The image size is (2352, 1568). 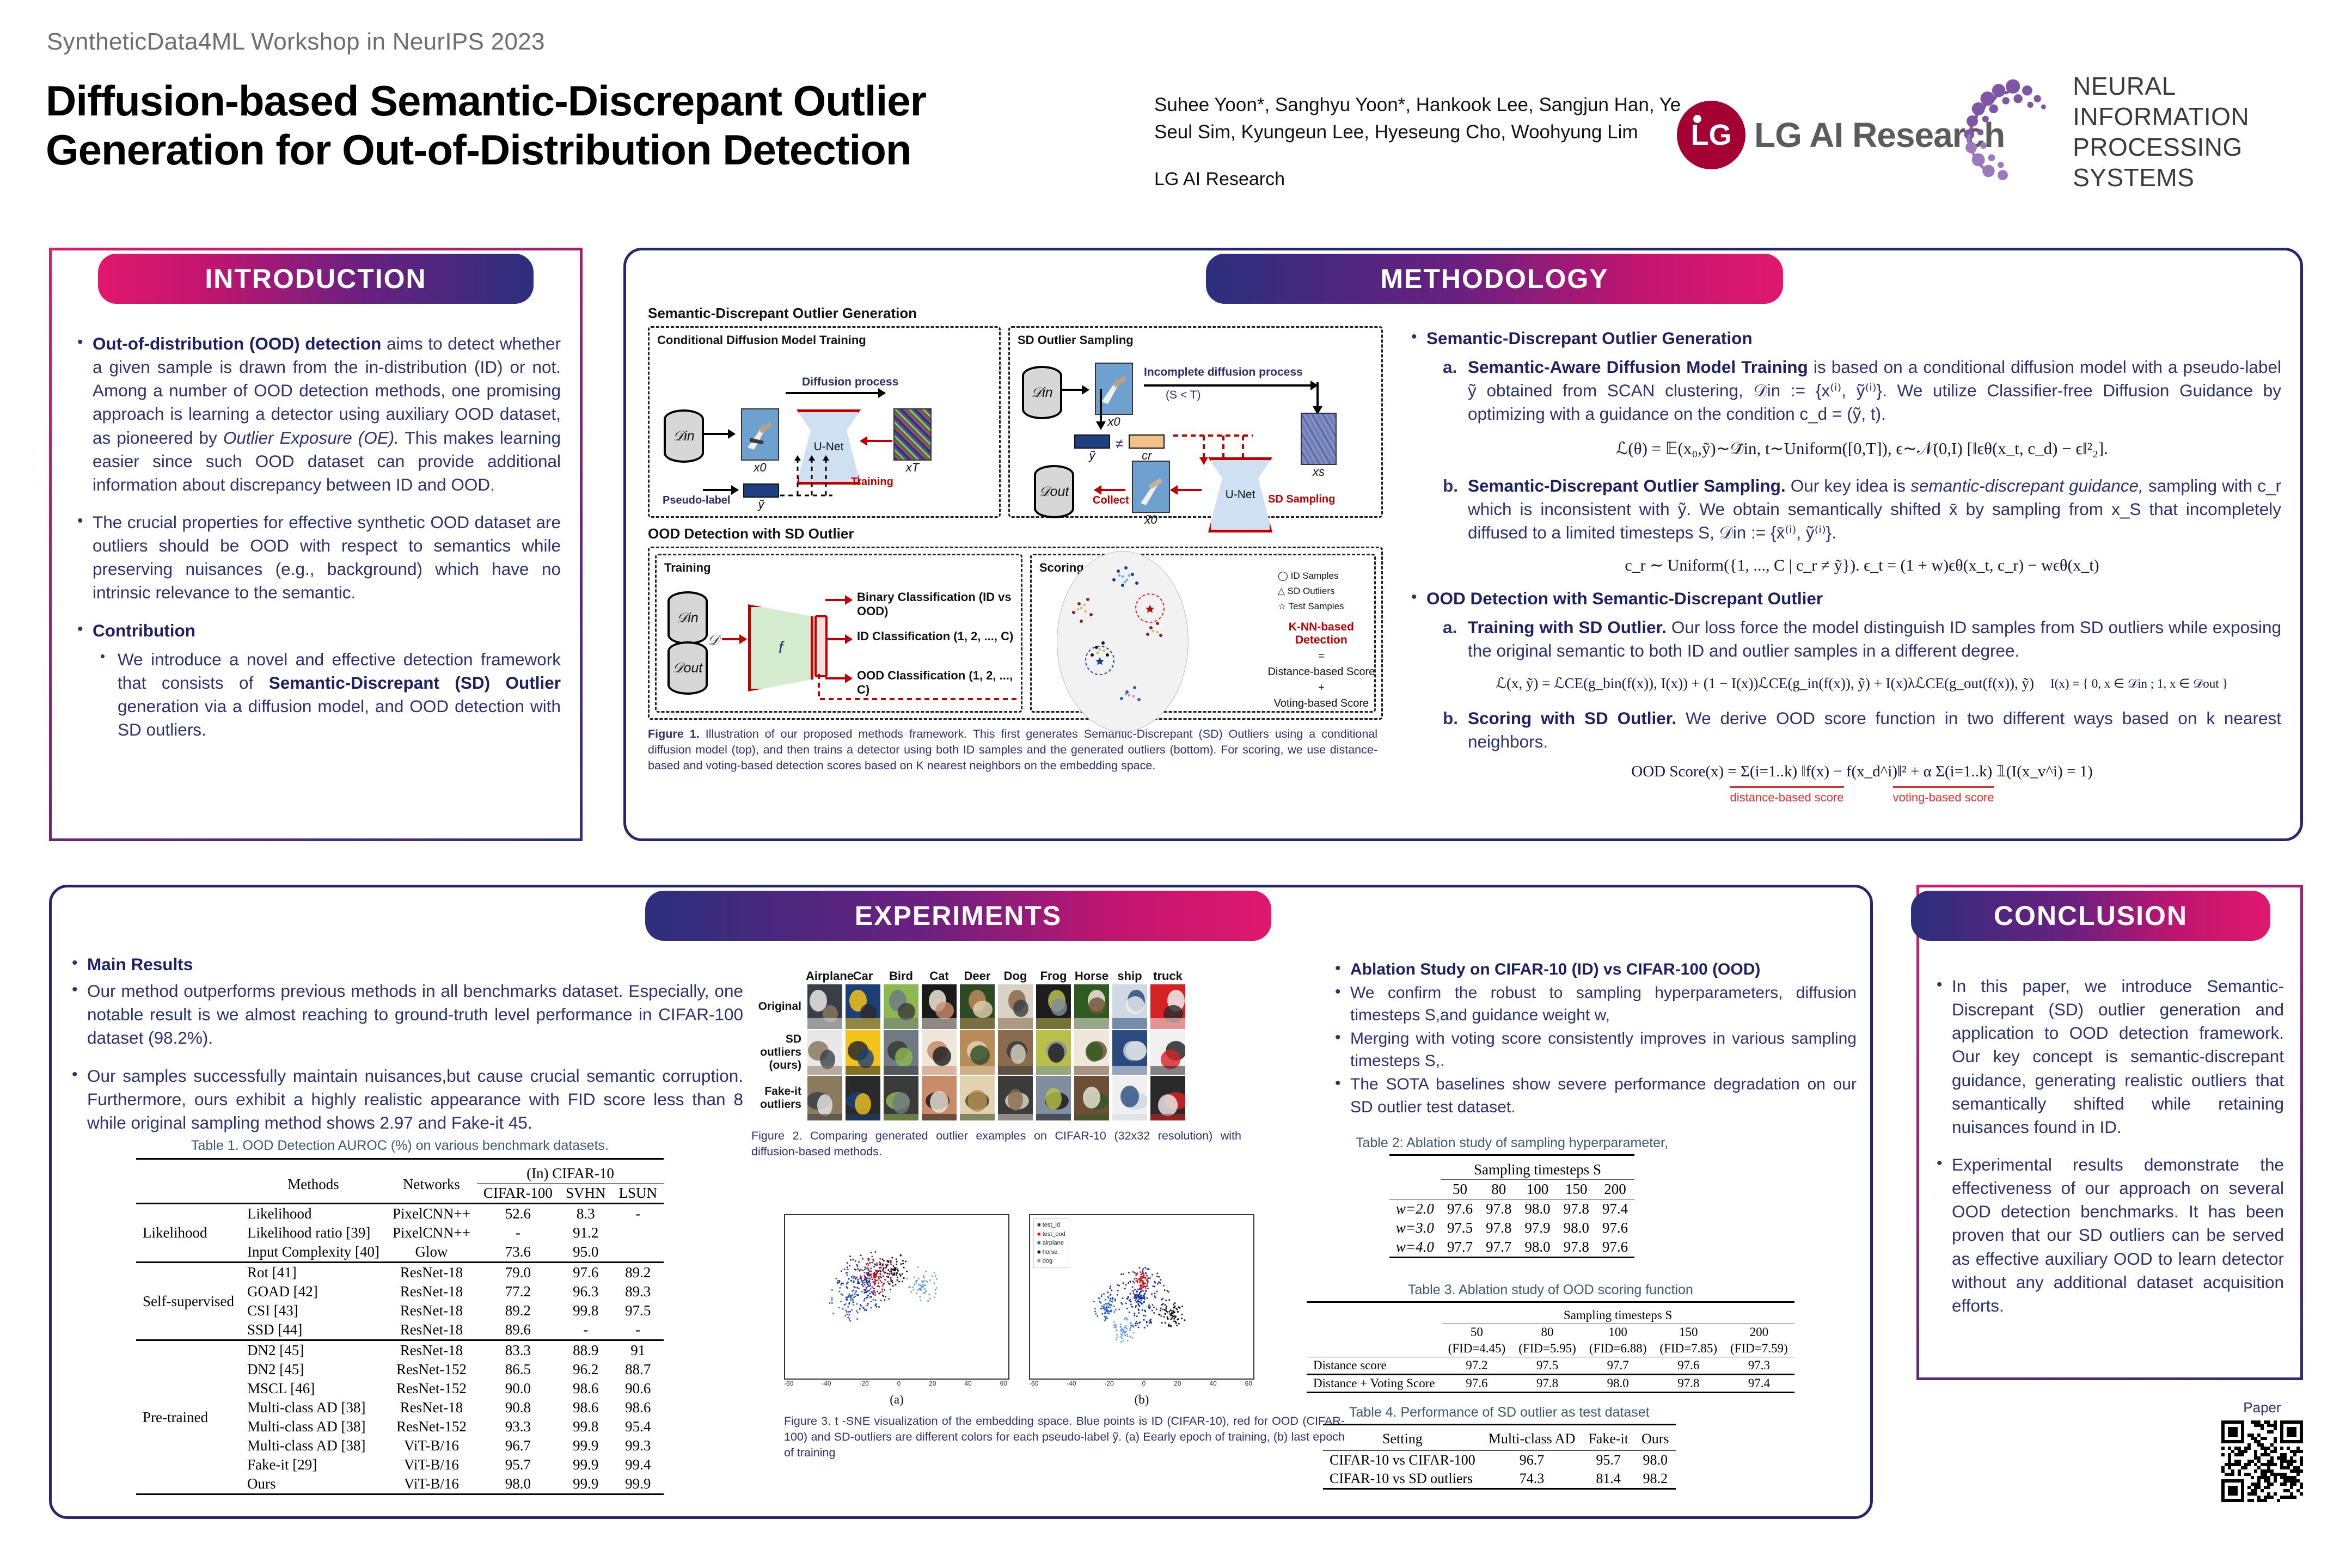 I want to click on dashed-feed-arrows-icon, so click(x=806, y=476).